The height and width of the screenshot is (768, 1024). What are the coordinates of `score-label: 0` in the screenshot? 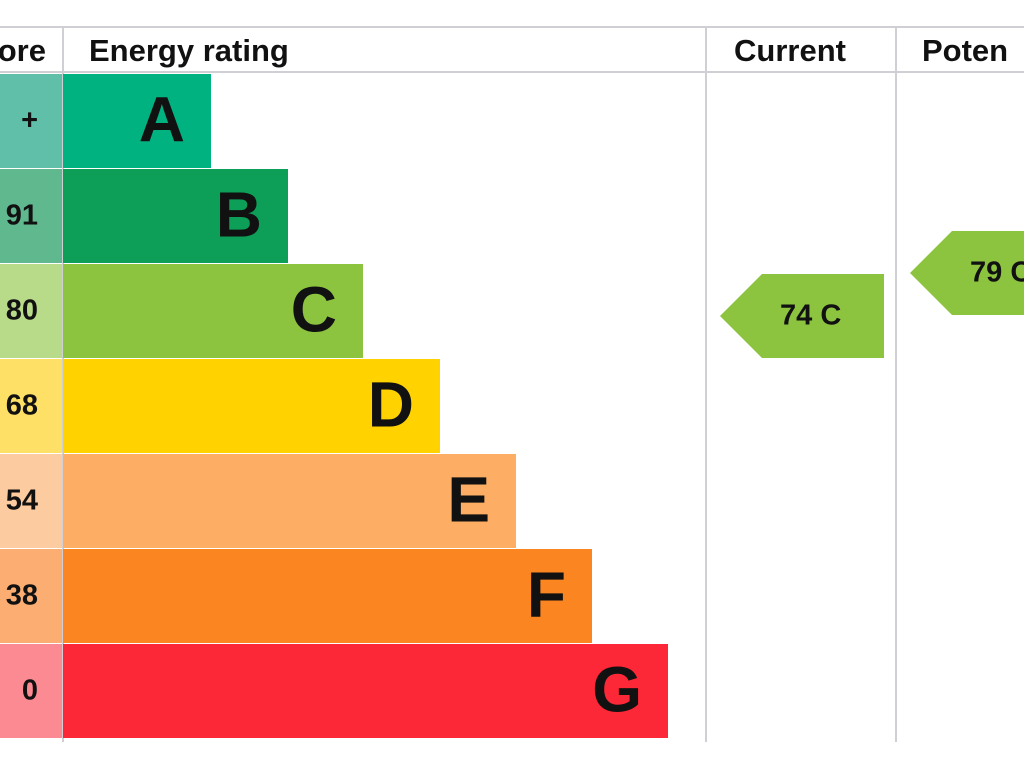 It's located at (29, 690).